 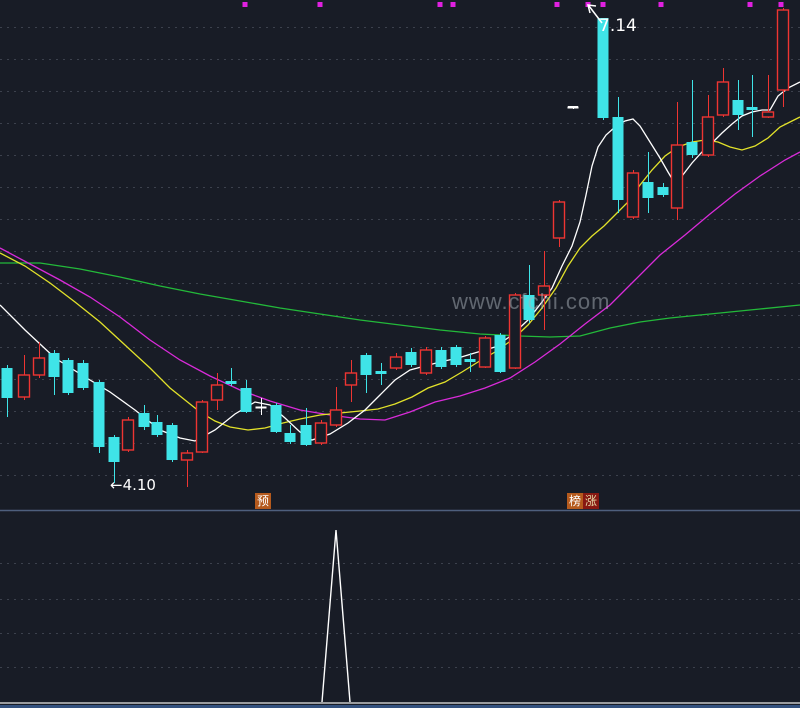 I want to click on high-arrow-icon, so click(x=595, y=14).